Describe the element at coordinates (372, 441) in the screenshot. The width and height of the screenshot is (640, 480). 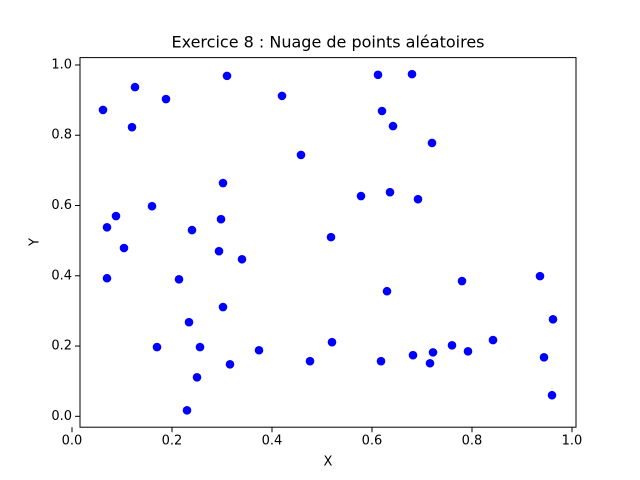
I see `x-tick-label: 0.6` at that location.